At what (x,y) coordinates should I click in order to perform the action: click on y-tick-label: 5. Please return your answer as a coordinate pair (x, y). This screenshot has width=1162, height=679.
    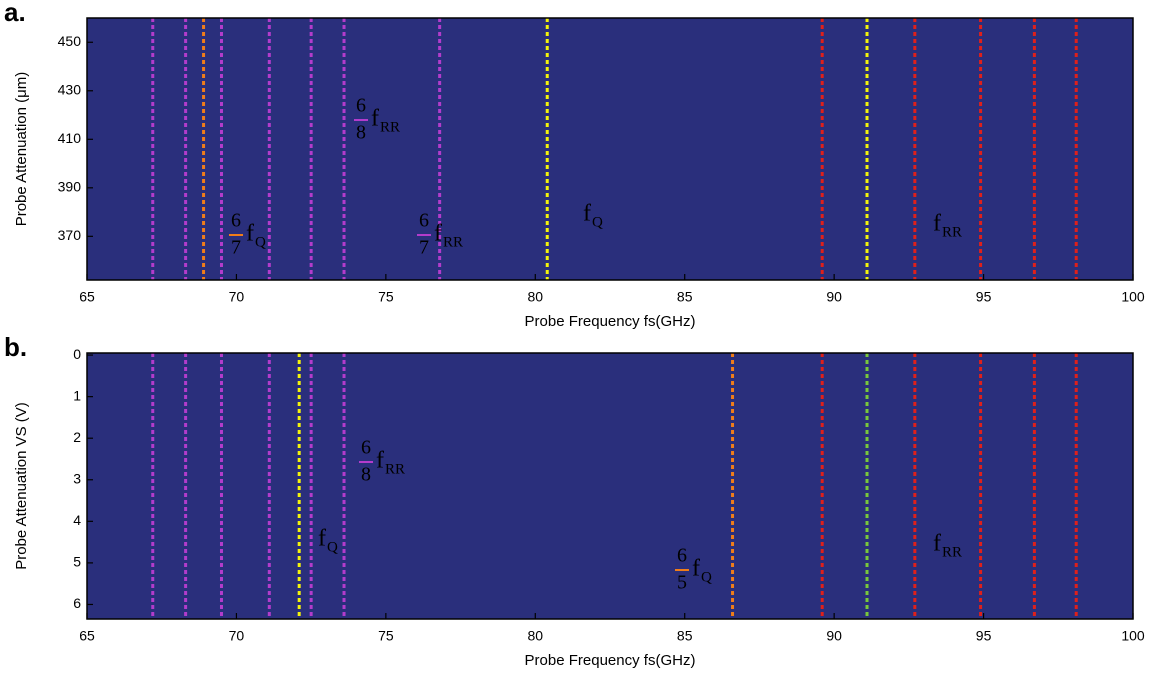
    Looking at the image, I should click on (77, 562).